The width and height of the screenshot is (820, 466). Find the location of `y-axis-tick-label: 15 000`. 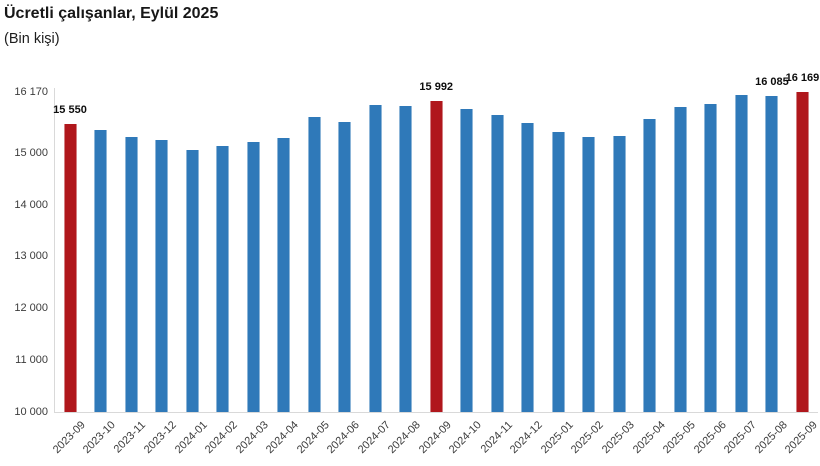

y-axis-tick-label: 15 000 is located at coordinates (31, 152).